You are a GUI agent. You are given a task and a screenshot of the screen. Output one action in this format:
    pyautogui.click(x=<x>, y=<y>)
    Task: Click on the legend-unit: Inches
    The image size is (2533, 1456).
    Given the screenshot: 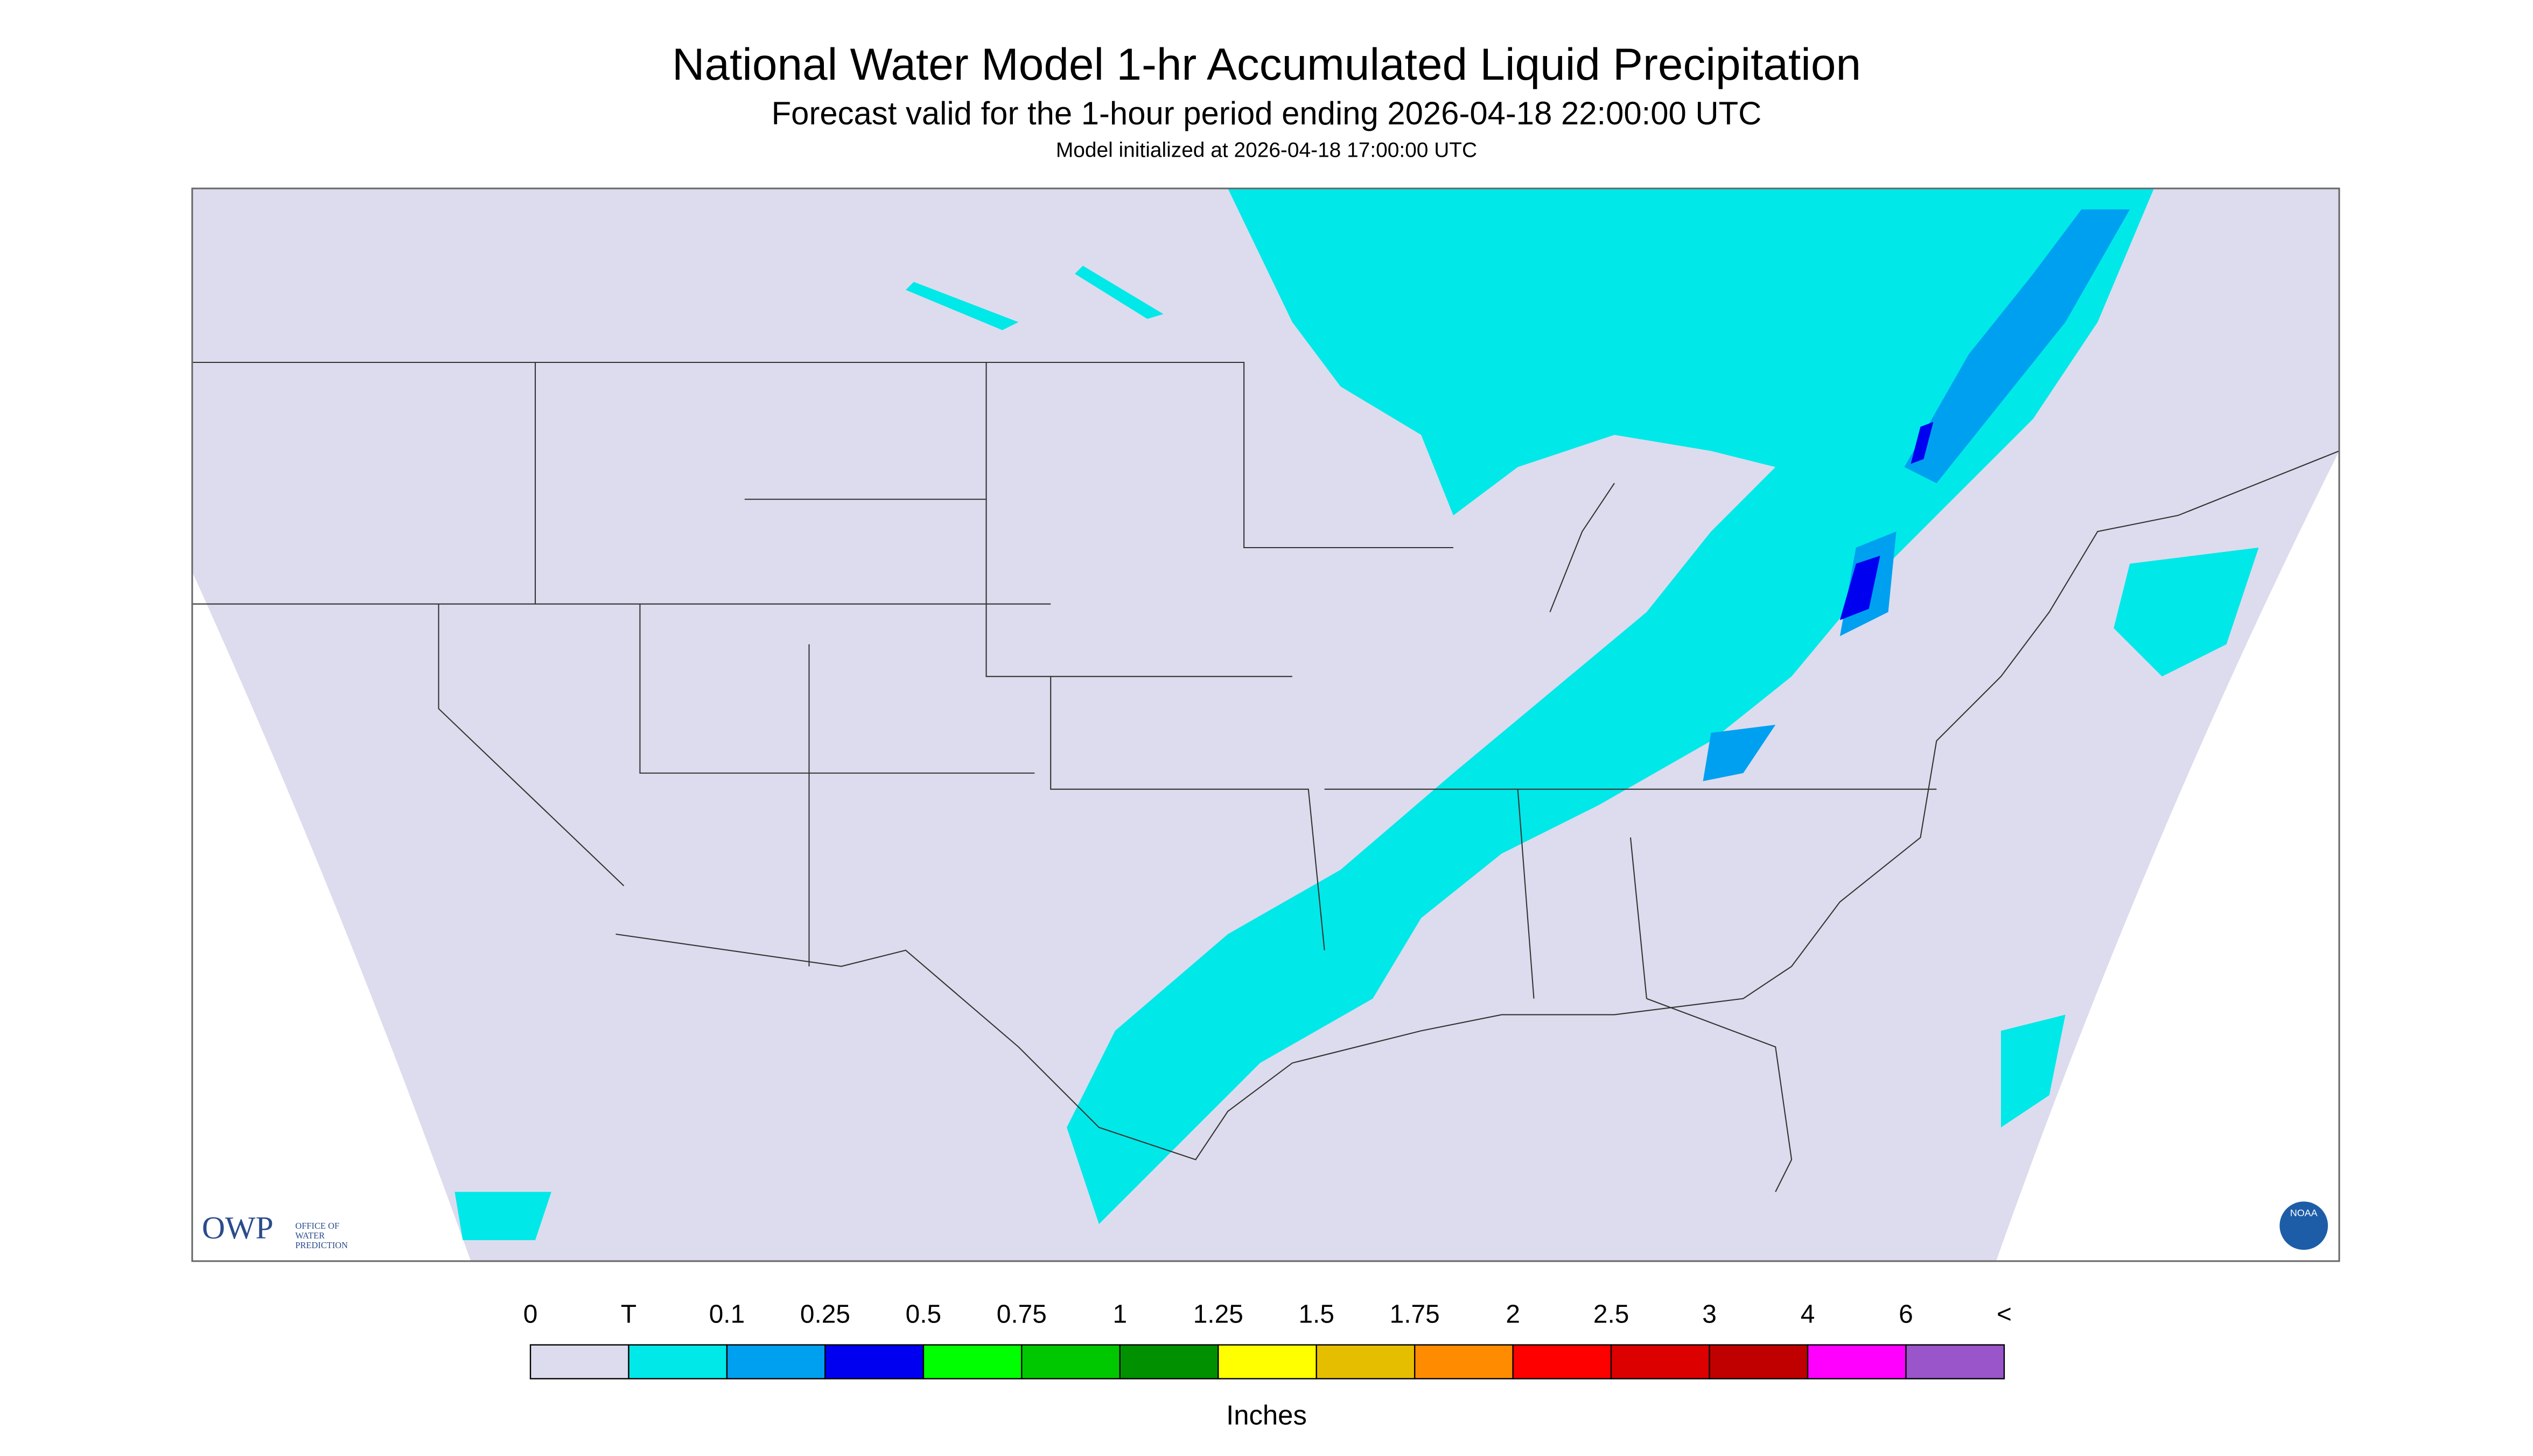 What is the action you would take?
    pyautogui.click(x=1266, y=1415)
    